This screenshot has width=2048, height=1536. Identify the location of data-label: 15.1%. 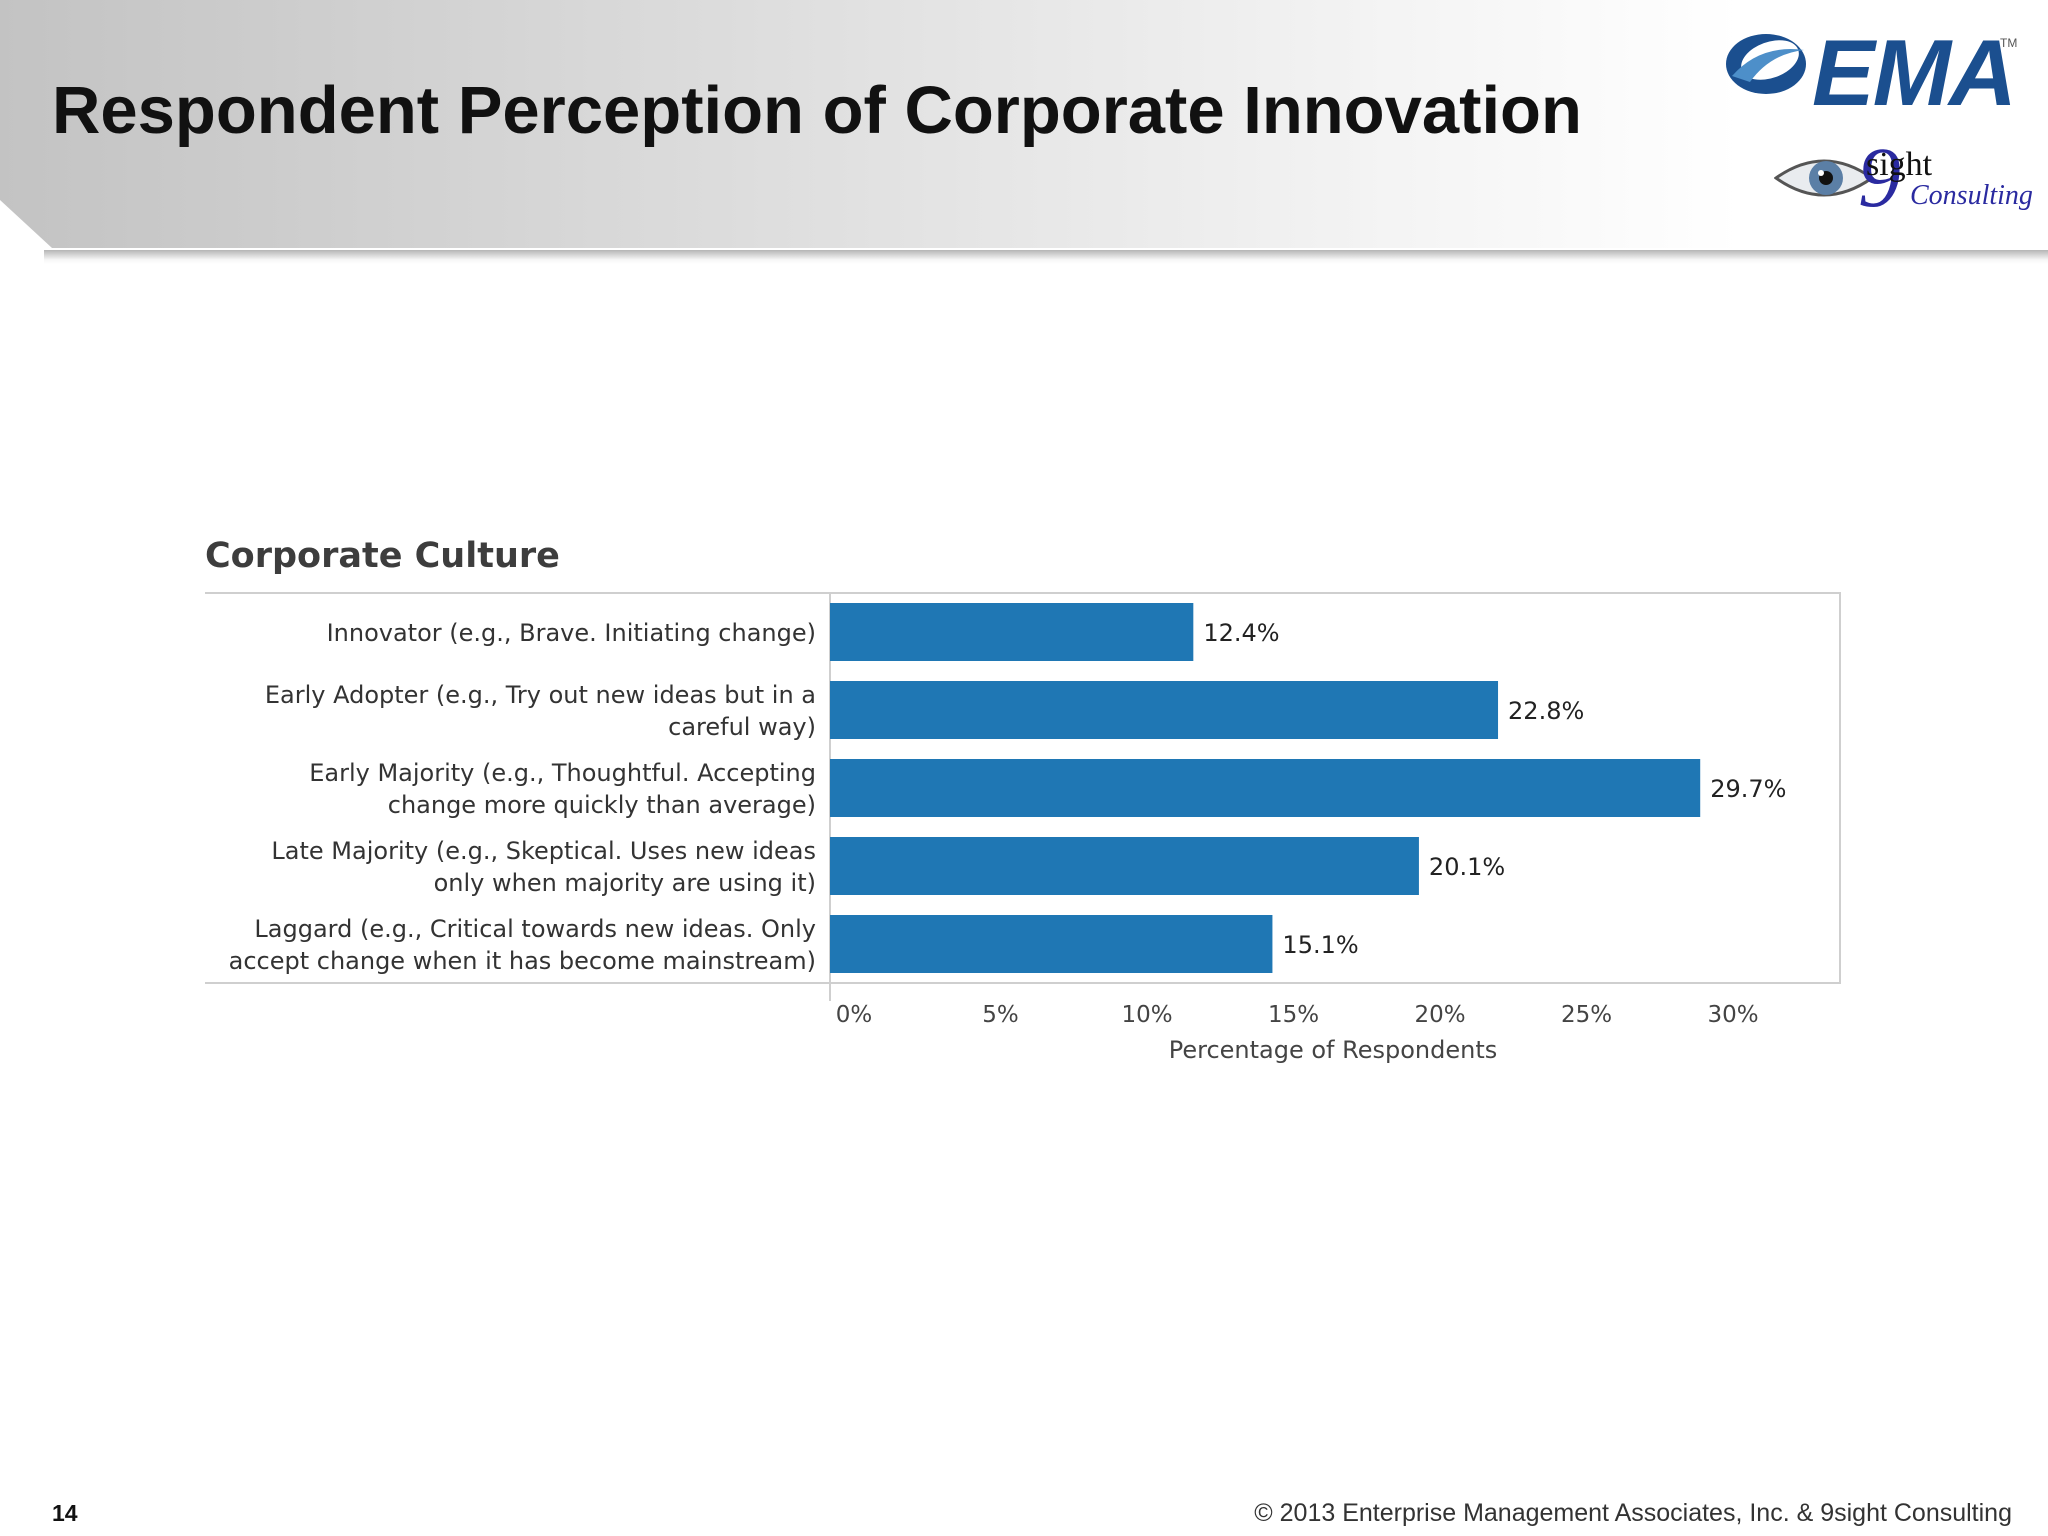
(1320, 945).